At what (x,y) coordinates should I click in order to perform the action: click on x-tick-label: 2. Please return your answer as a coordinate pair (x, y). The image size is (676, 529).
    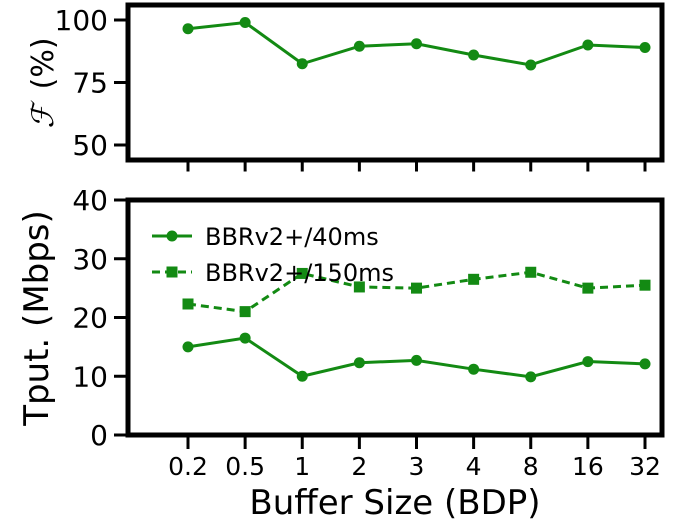
    Looking at the image, I should click on (359, 466).